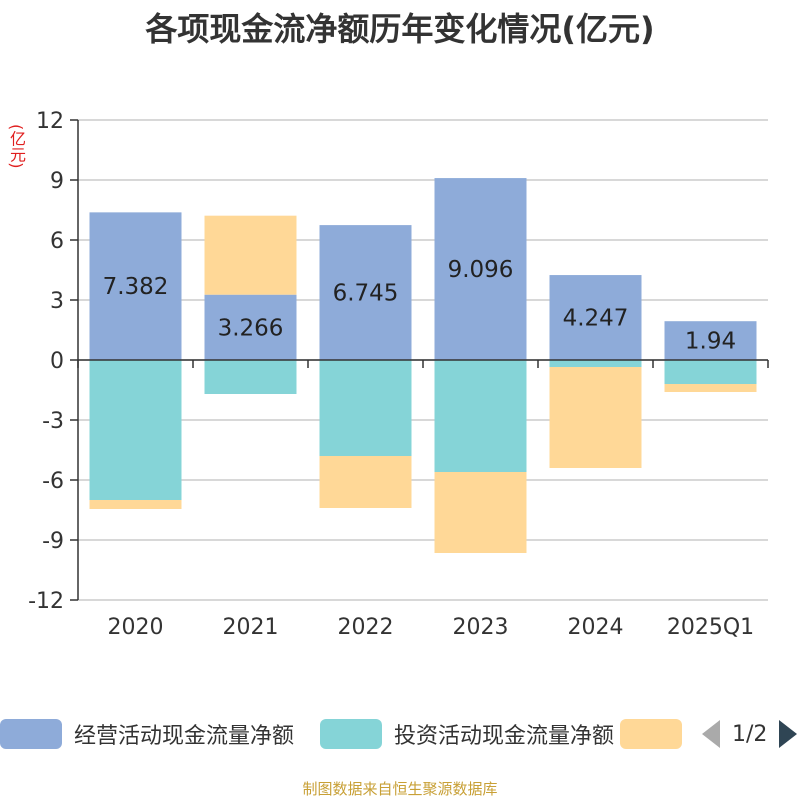 The height and width of the screenshot is (800, 800). I want to click on data-label-2022: 6.745, so click(366, 294).